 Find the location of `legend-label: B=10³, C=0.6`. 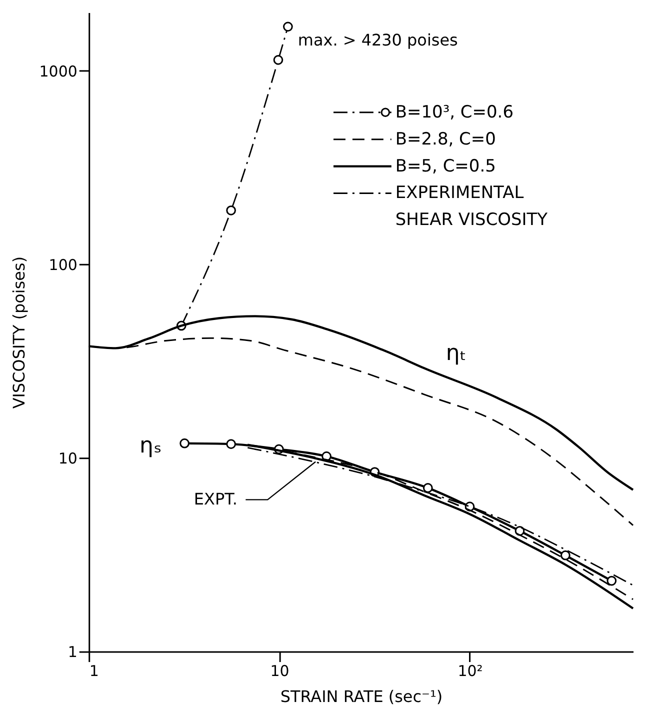

legend-label: B=10³, C=0.6 is located at coordinates (454, 112).